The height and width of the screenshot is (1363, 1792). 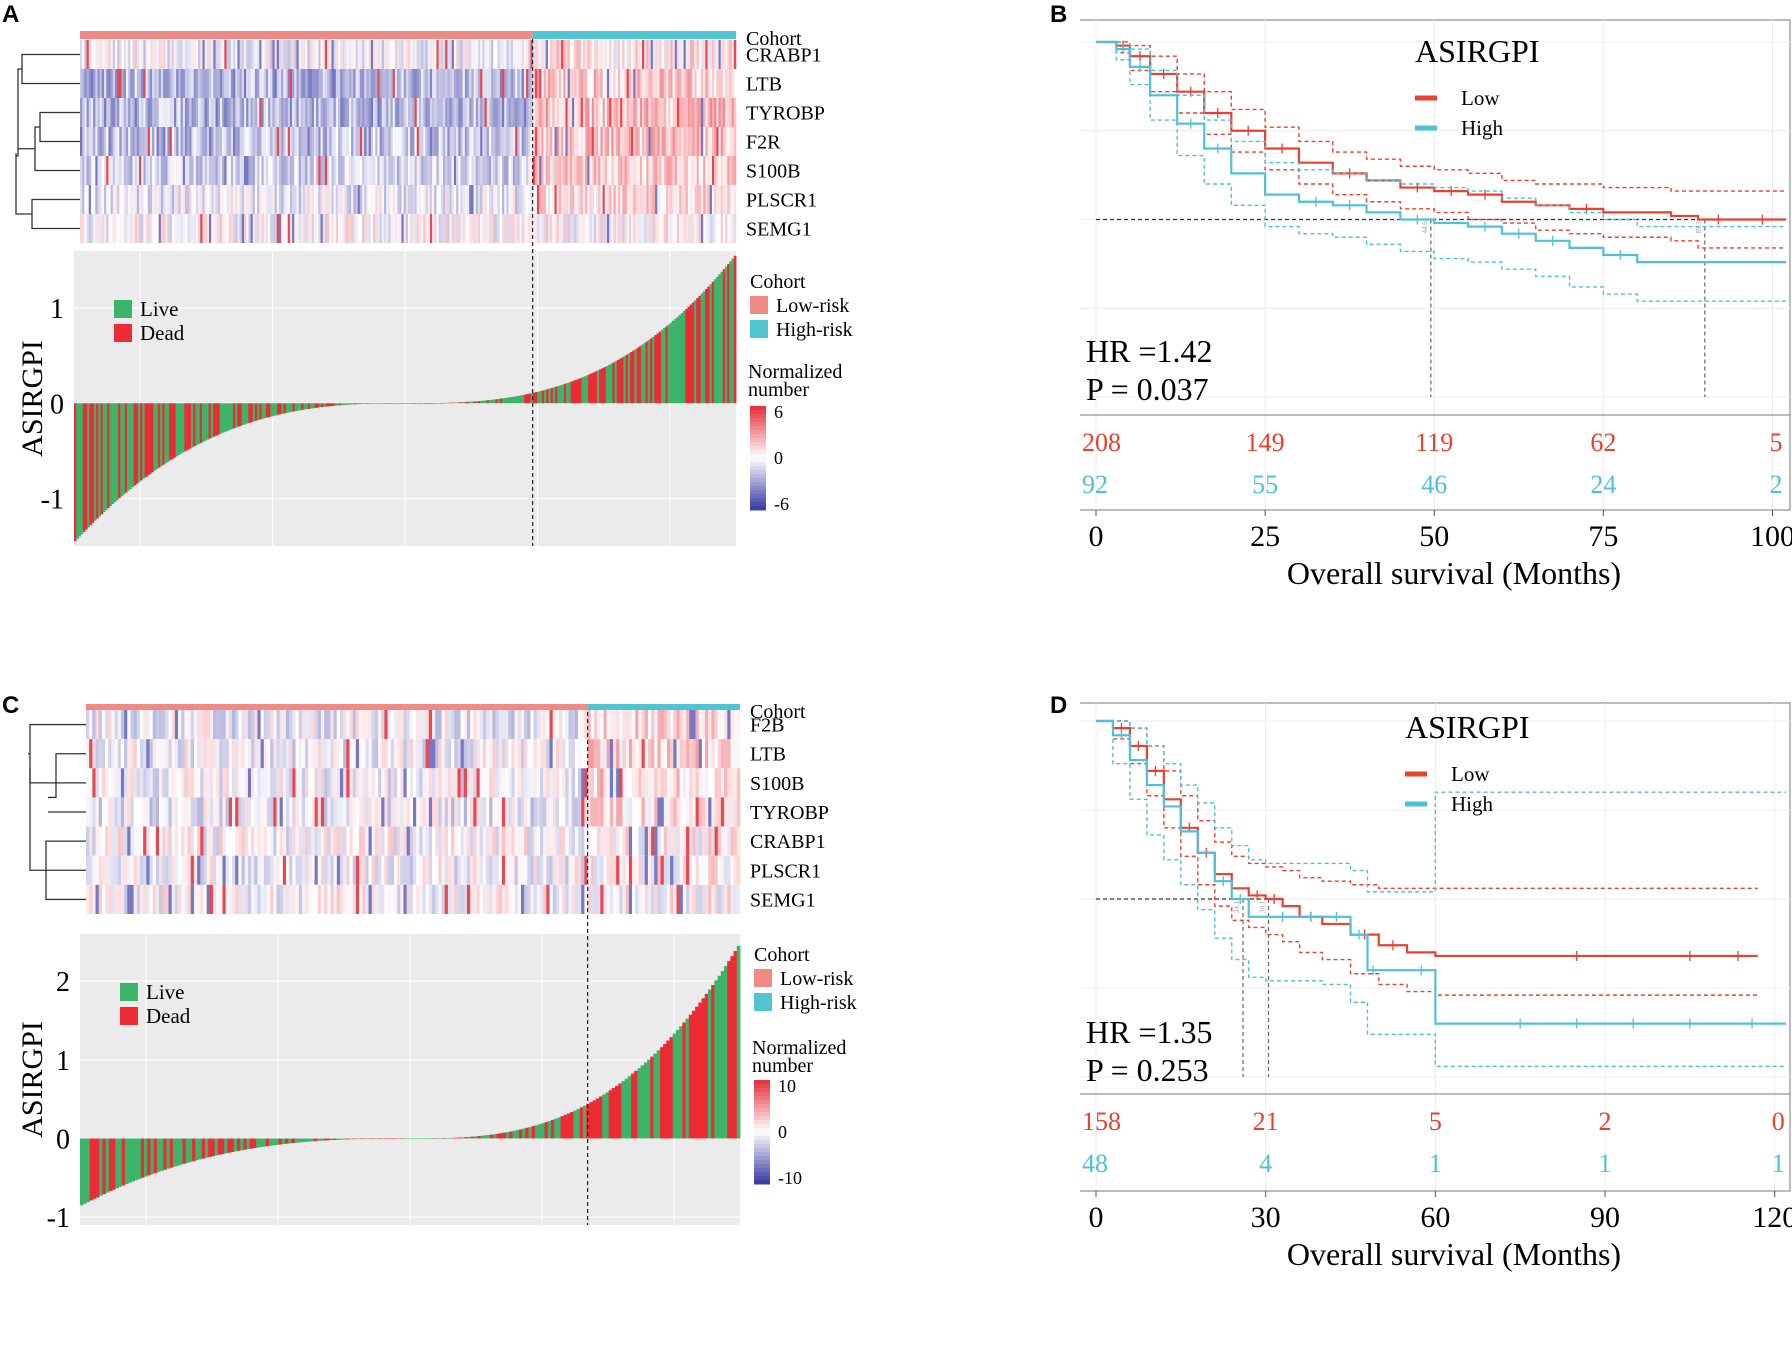 I want to click on gene-label: S100B, so click(x=773, y=172).